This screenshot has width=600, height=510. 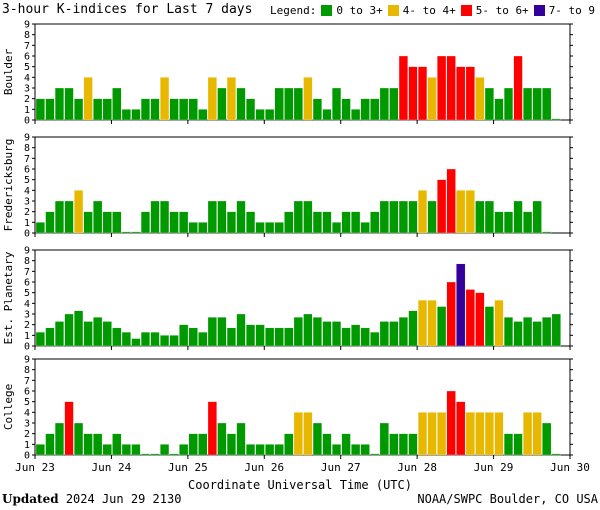 I want to click on x-tick-label: Jun 28, so click(x=417, y=467).